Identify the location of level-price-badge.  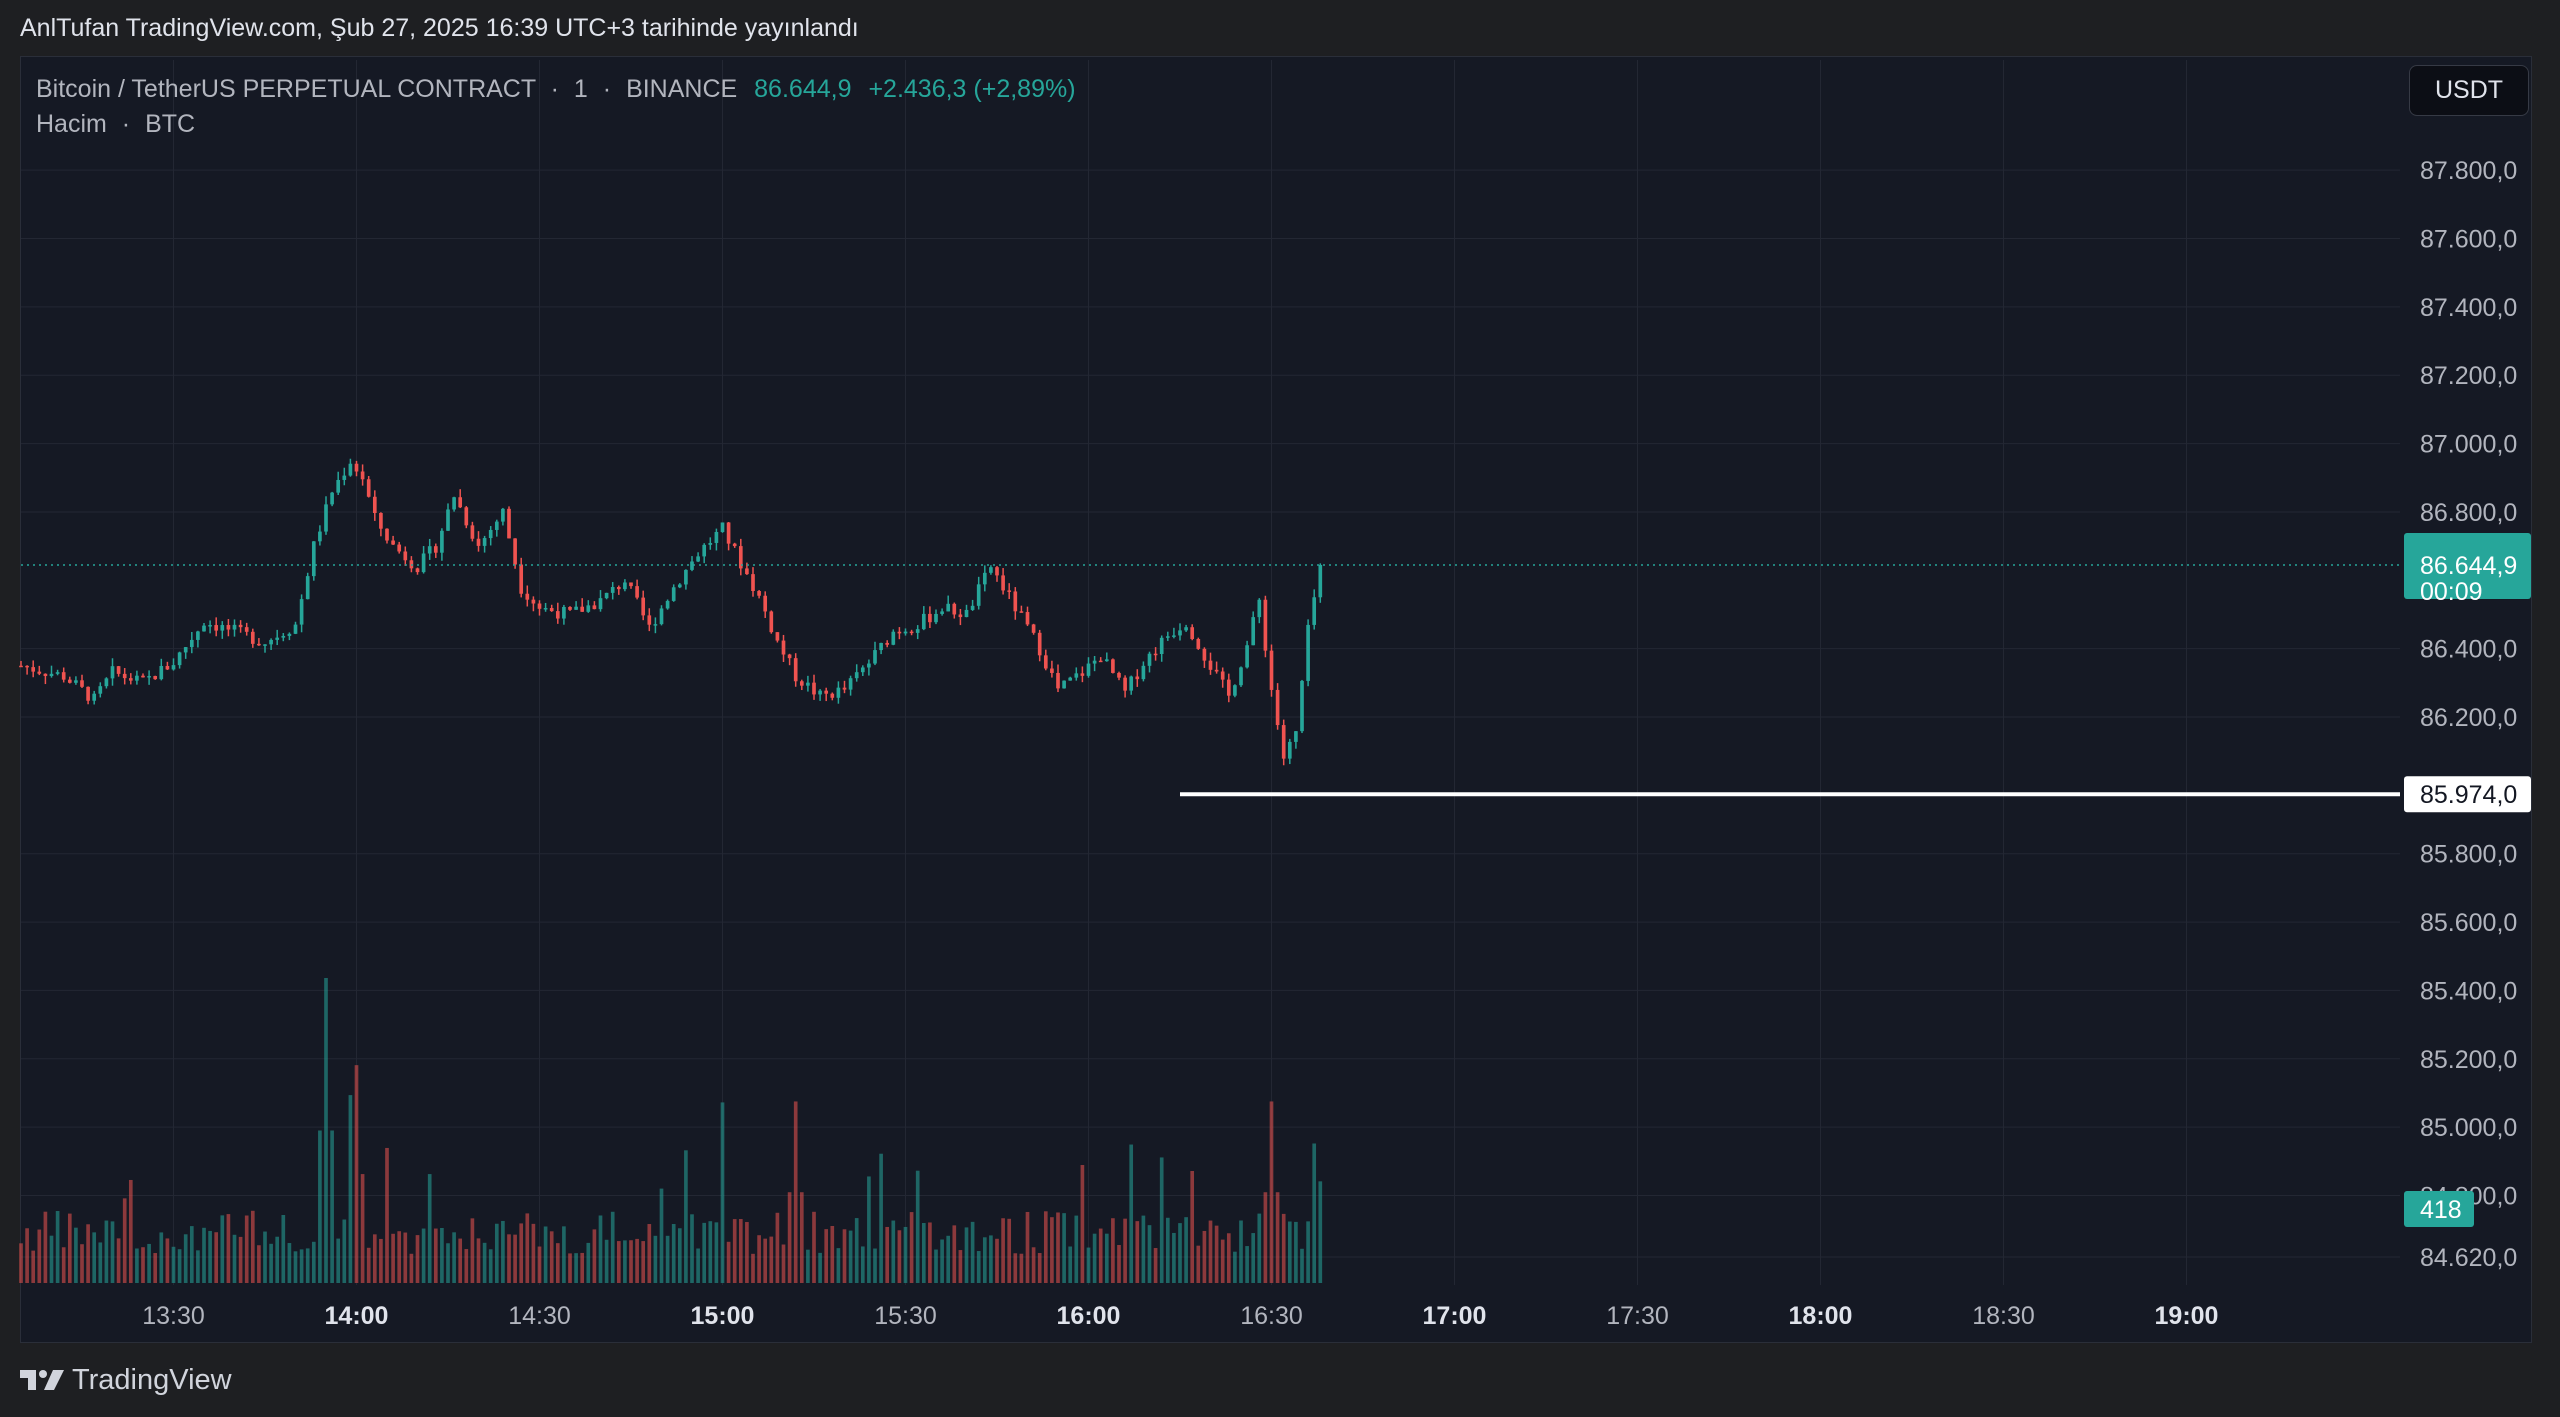
(2467, 794).